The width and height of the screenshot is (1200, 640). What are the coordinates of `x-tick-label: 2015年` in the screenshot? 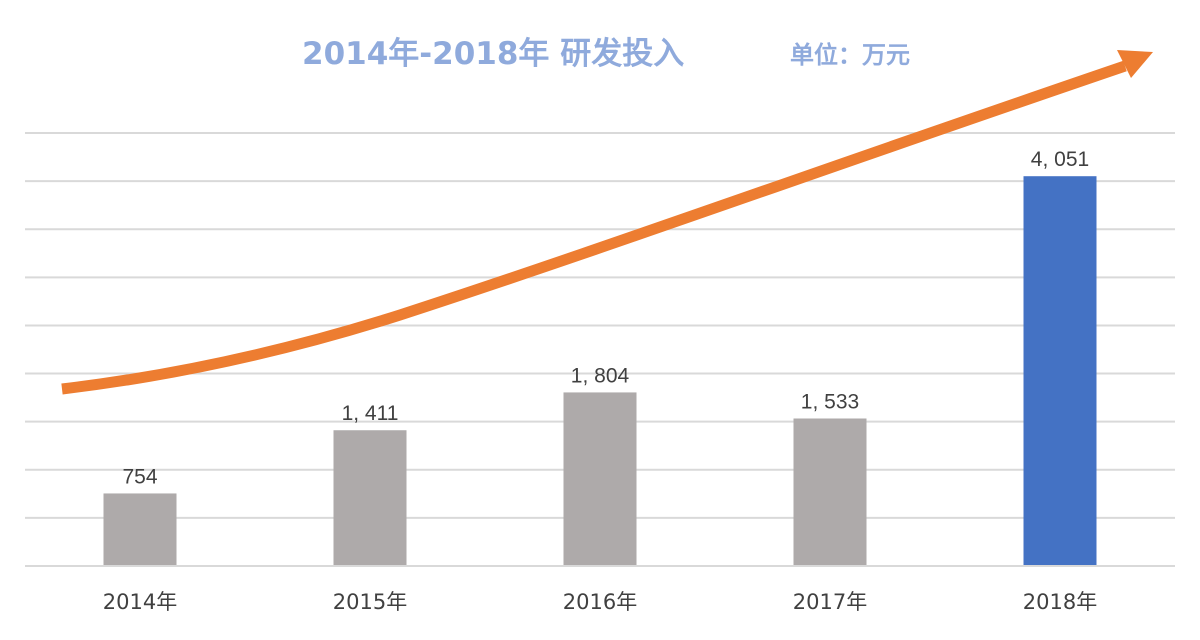 It's located at (370, 602).